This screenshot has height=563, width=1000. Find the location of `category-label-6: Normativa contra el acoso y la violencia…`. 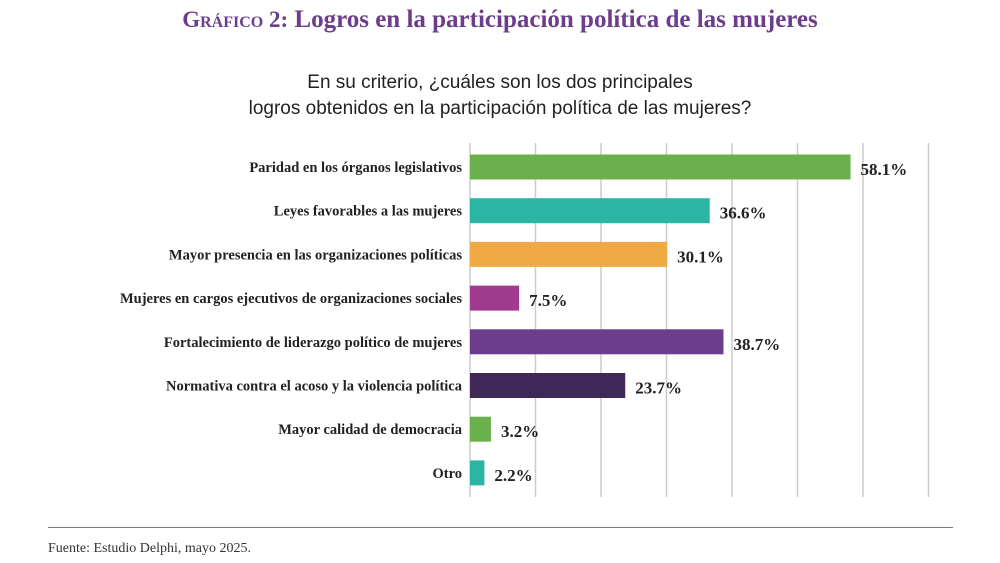

category-label-6: Normativa contra el acoso y la violencia… is located at coordinates (314, 387).